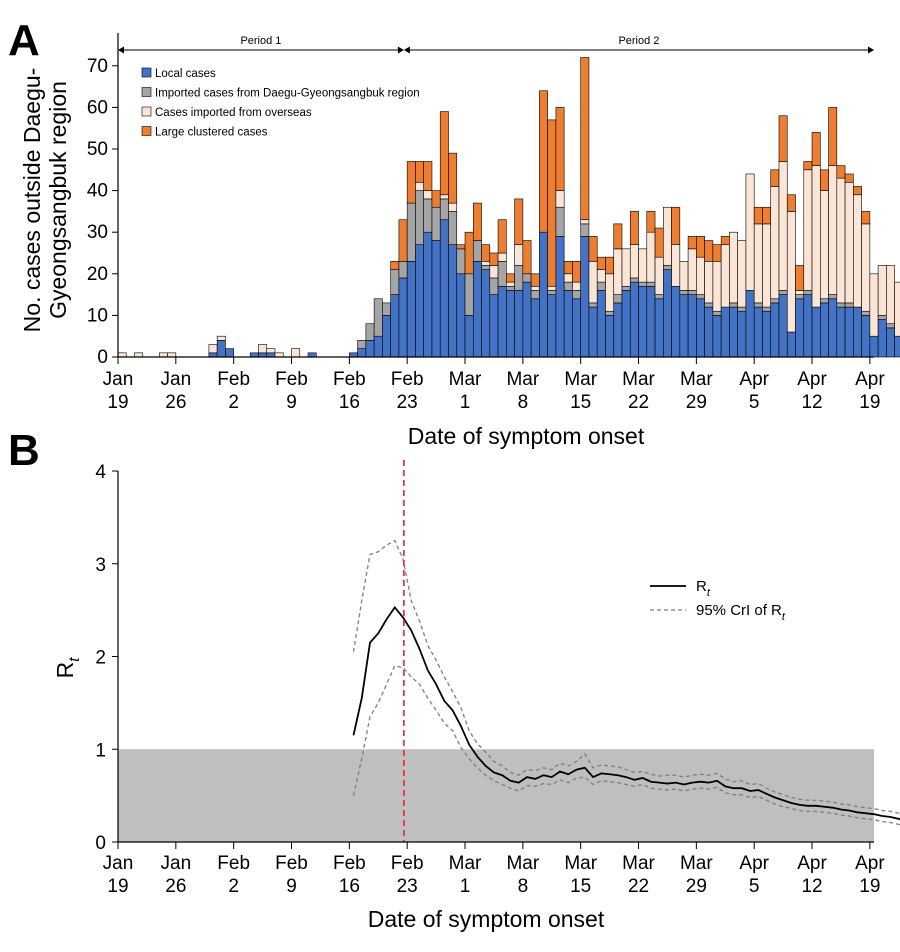 The width and height of the screenshot is (900, 952). What do you see at coordinates (407, 402) in the screenshot?
I see `x-tick-label: 23` at bounding box center [407, 402].